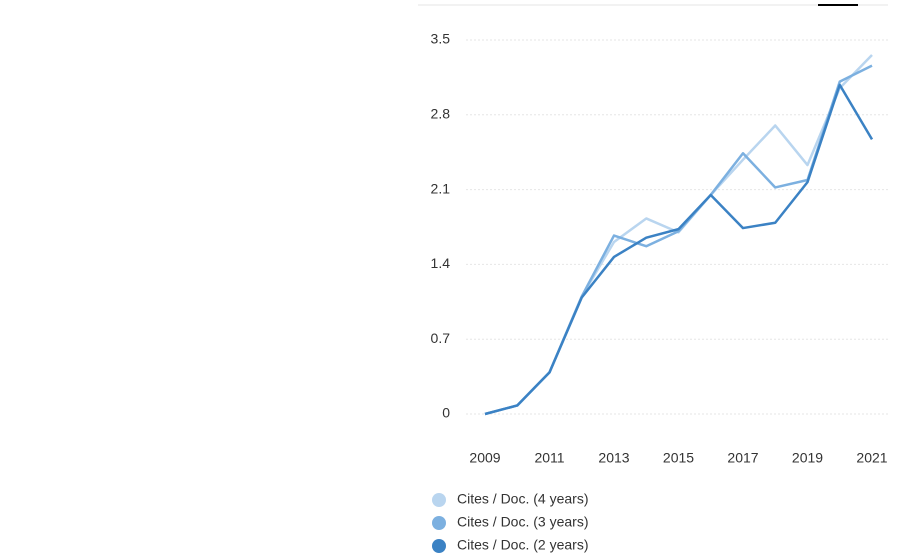 This screenshot has height=556, width=908. What do you see at coordinates (807, 458) in the screenshot?
I see `x-tick-label: 2019` at bounding box center [807, 458].